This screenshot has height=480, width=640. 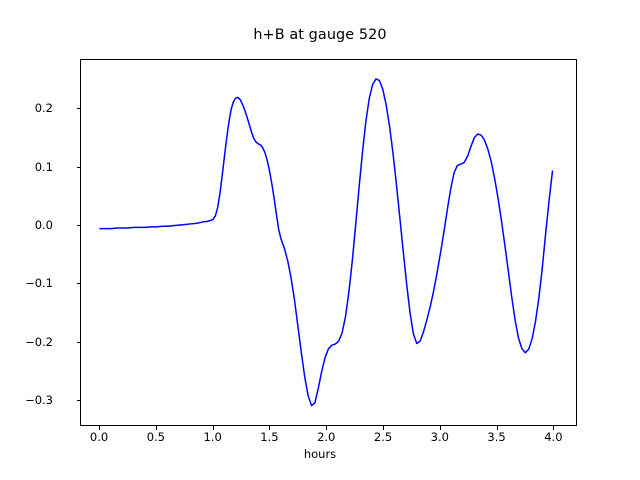 I want to click on y-tick-label: 0.0, so click(x=43, y=224).